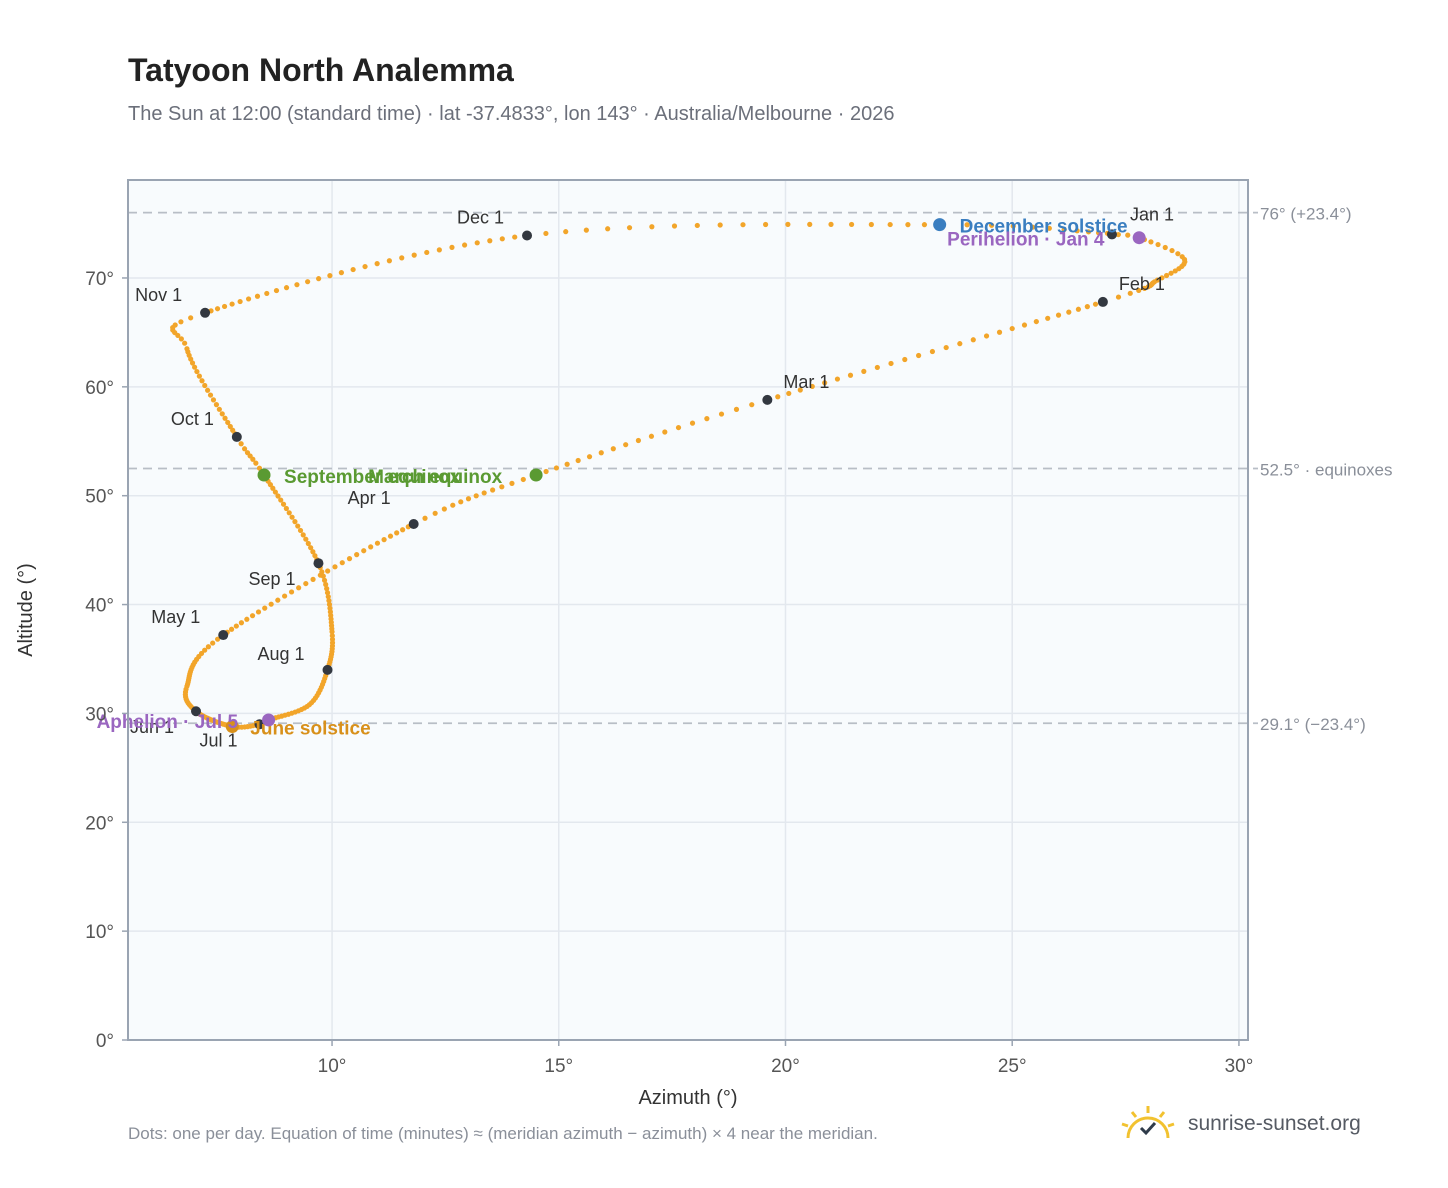 This screenshot has height=1188, width=1448. What do you see at coordinates (806, 382) in the screenshot?
I see `month-label: Mar 1` at bounding box center [806, 382].